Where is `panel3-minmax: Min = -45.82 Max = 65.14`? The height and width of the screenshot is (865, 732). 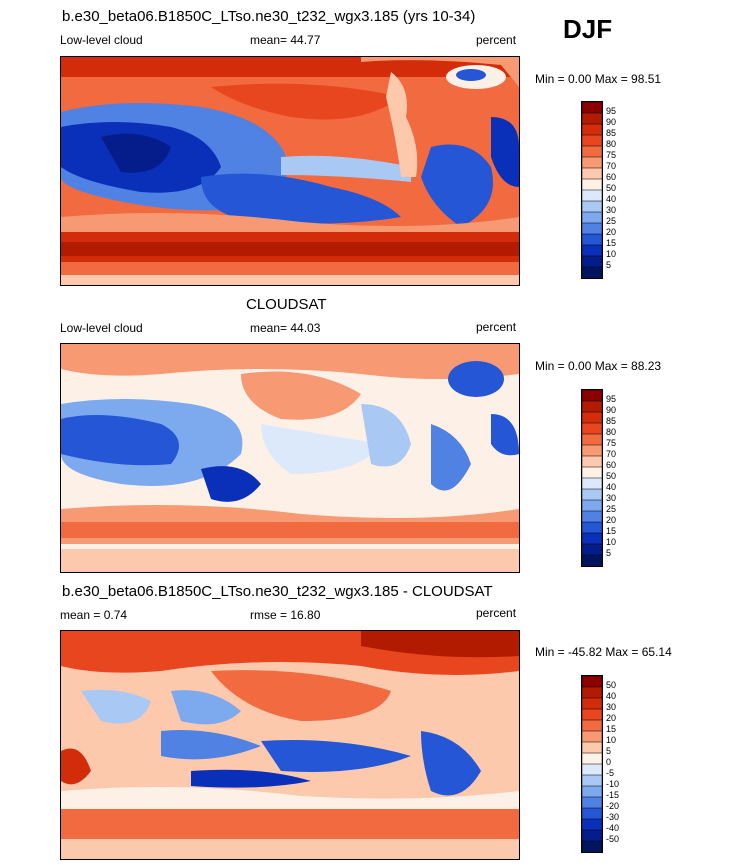
panel3-minmax: Min = -45.82 Max = 65.14 is located at coordinates (603, 652).